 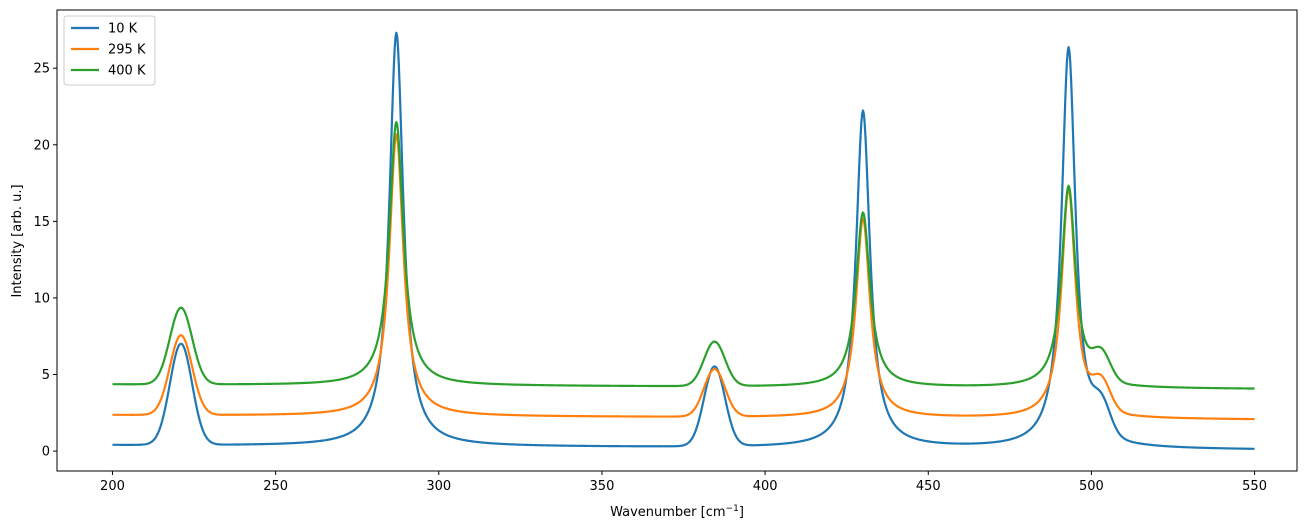 I want to click on x-tick-label: 550, so click(x=1254, y=486).